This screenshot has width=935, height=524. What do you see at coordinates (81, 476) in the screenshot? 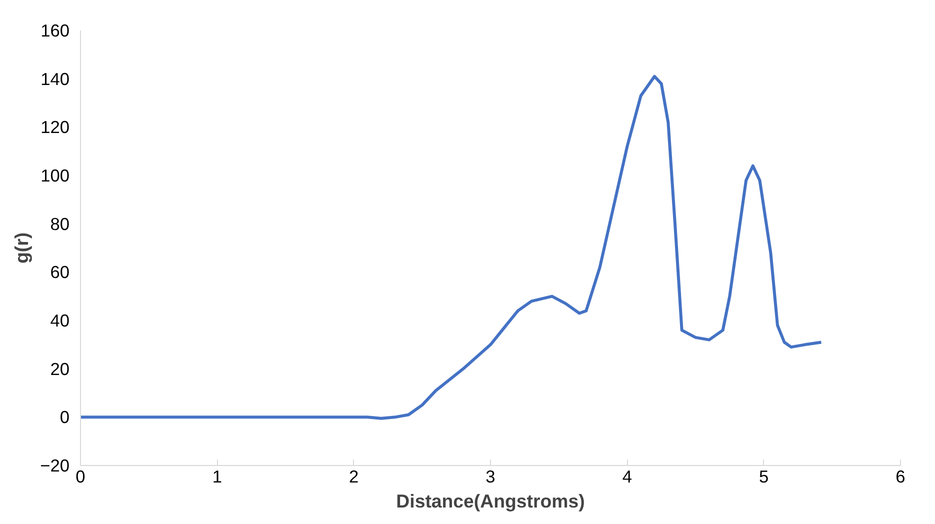
I see `x-tick-label: 0` at bounding box center [81, 476].